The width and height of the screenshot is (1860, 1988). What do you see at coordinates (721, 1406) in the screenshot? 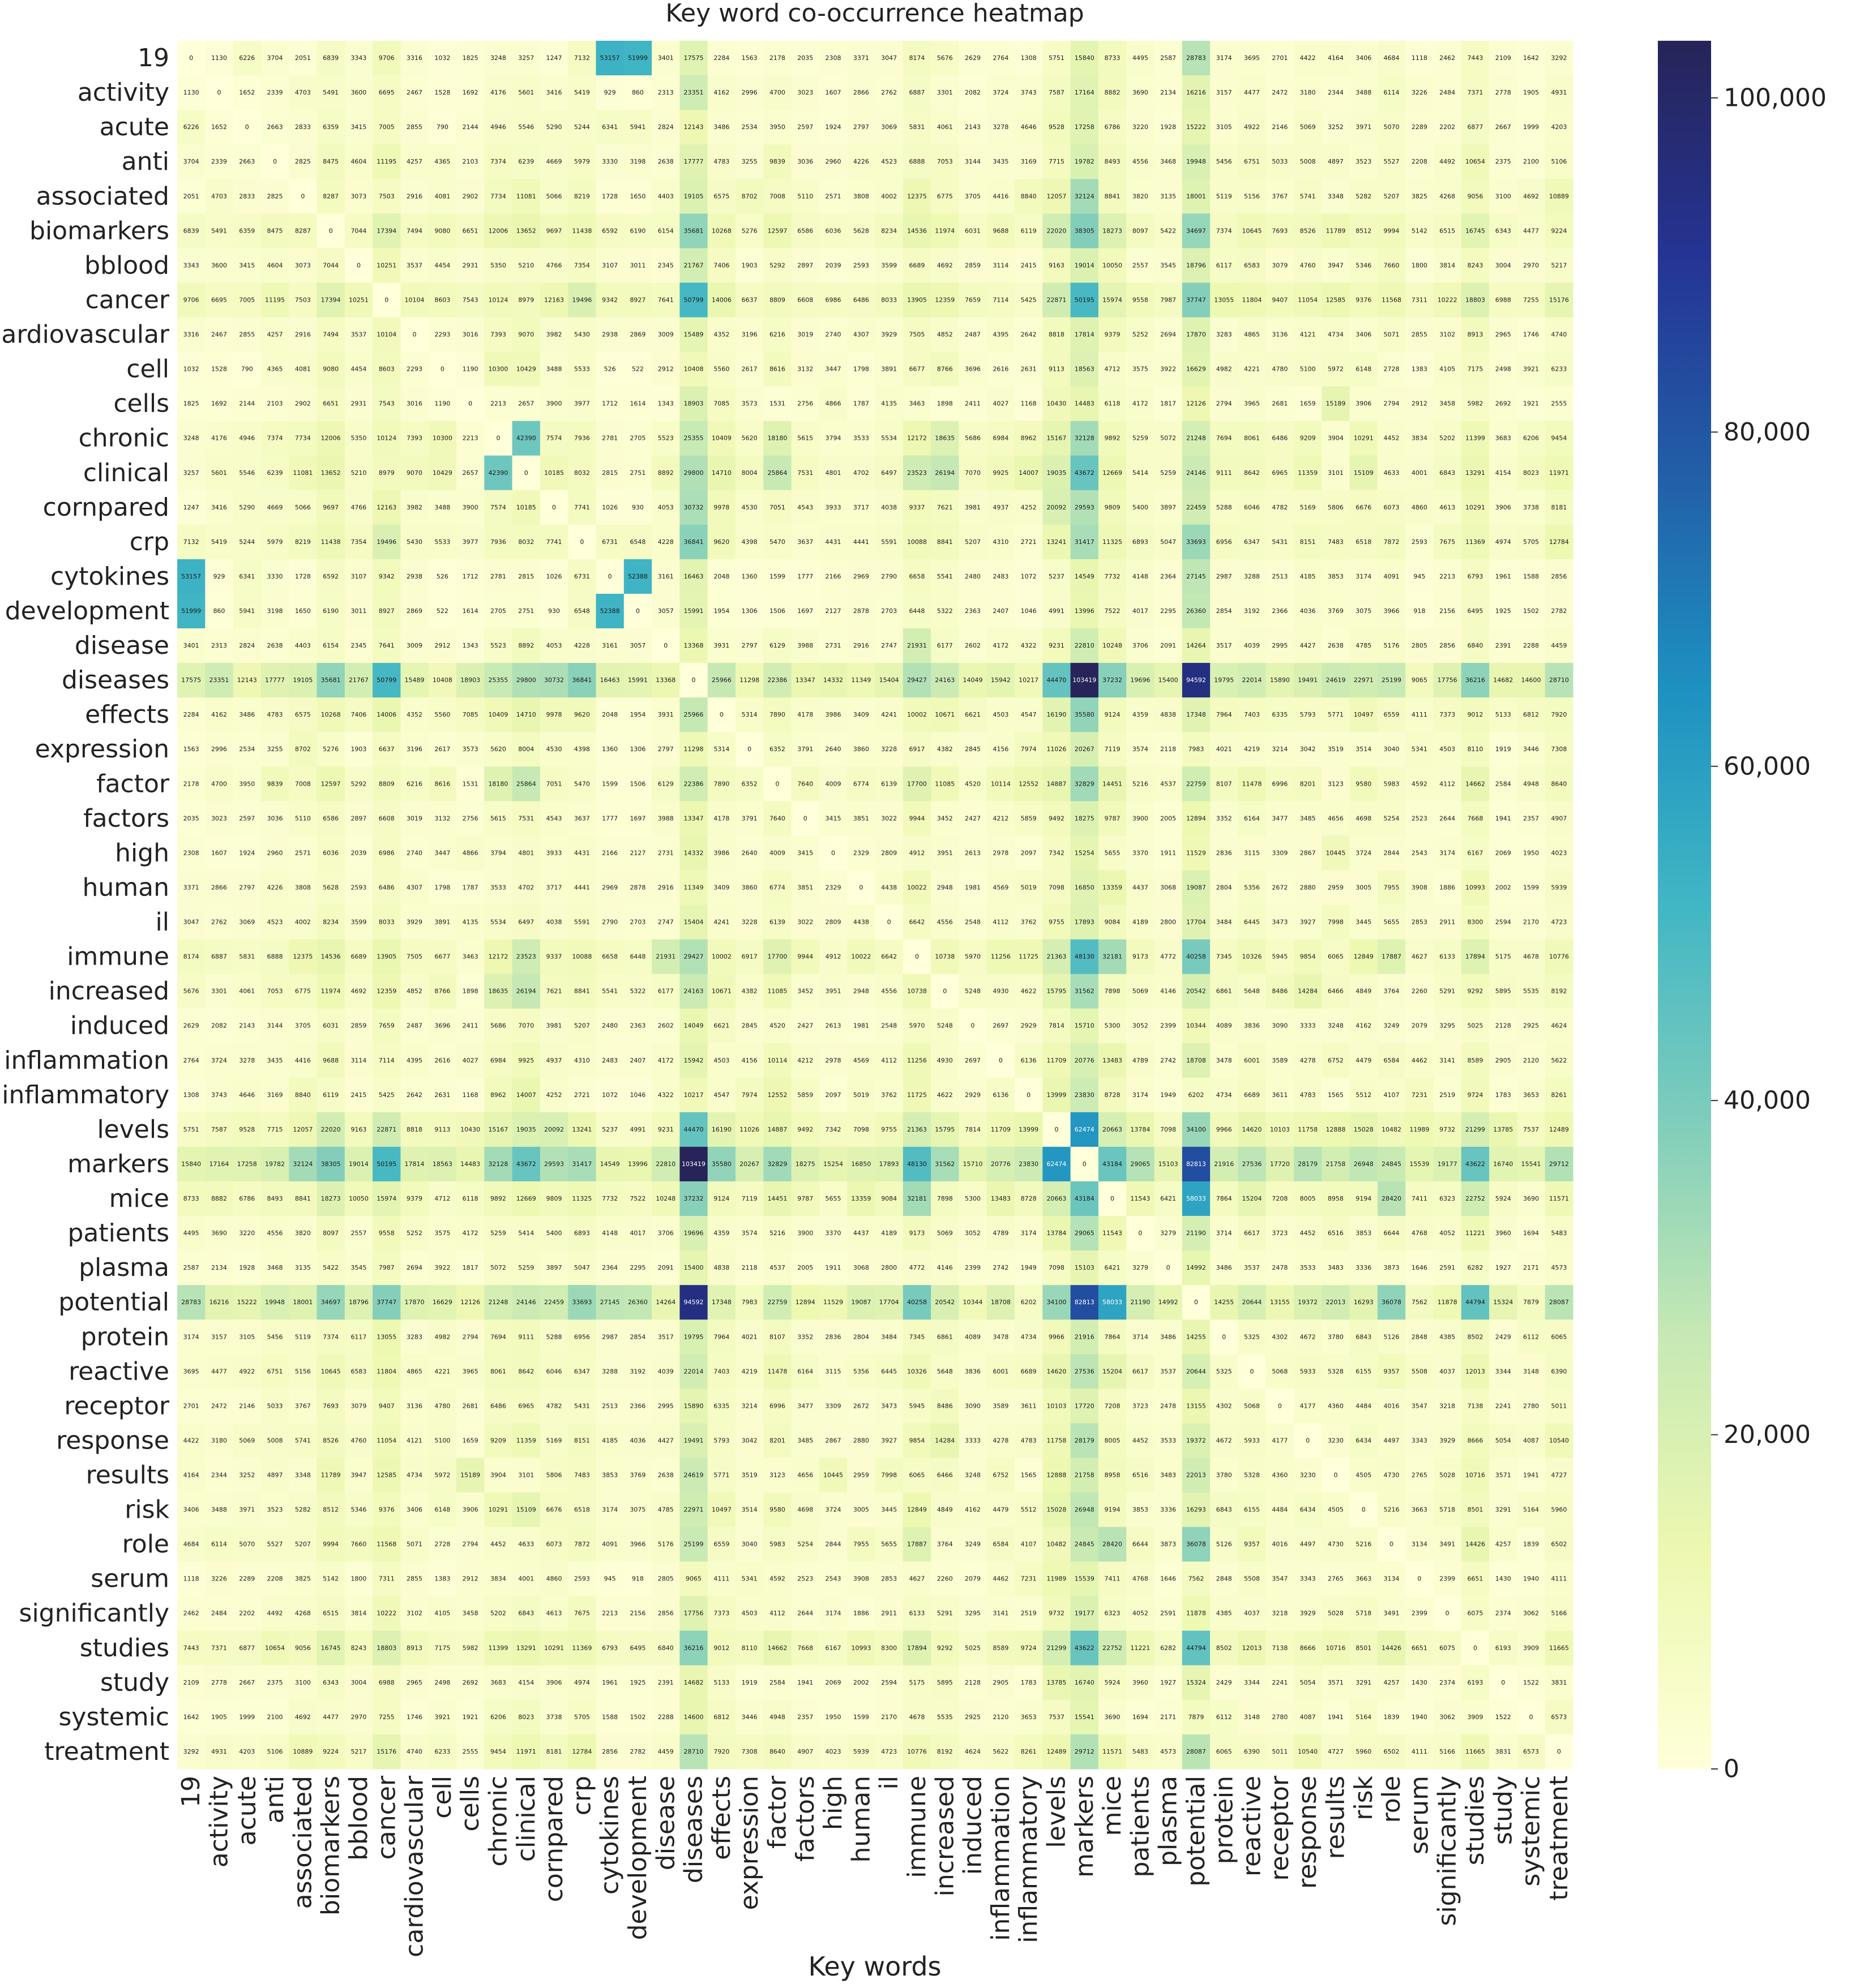
I see `cell-value-label: 6335` at bounding box center [721, 1406].